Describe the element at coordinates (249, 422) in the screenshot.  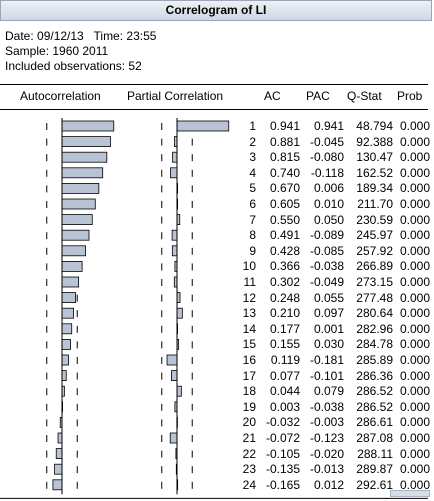
I see `lag-cell: 20` at that location.